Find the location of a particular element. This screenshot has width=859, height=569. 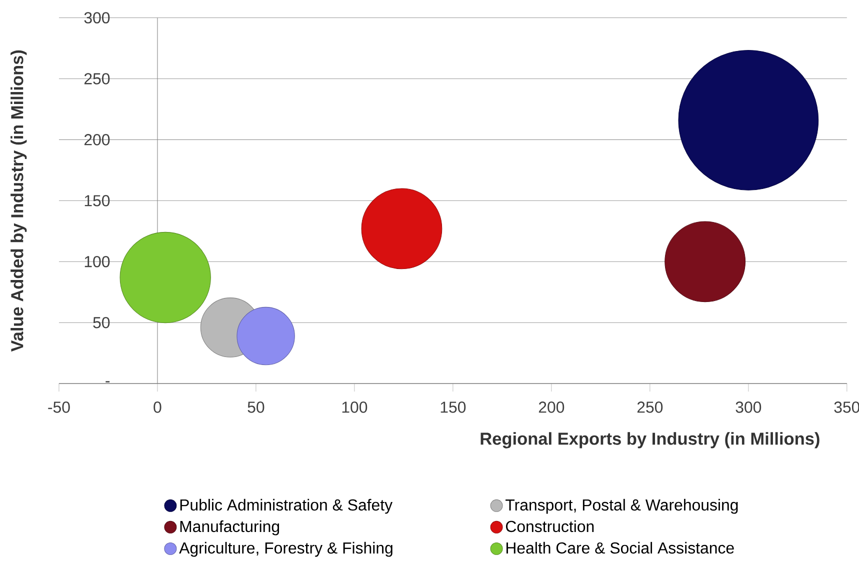

y-tick-label: 250 is located at coordinates (97, 78).